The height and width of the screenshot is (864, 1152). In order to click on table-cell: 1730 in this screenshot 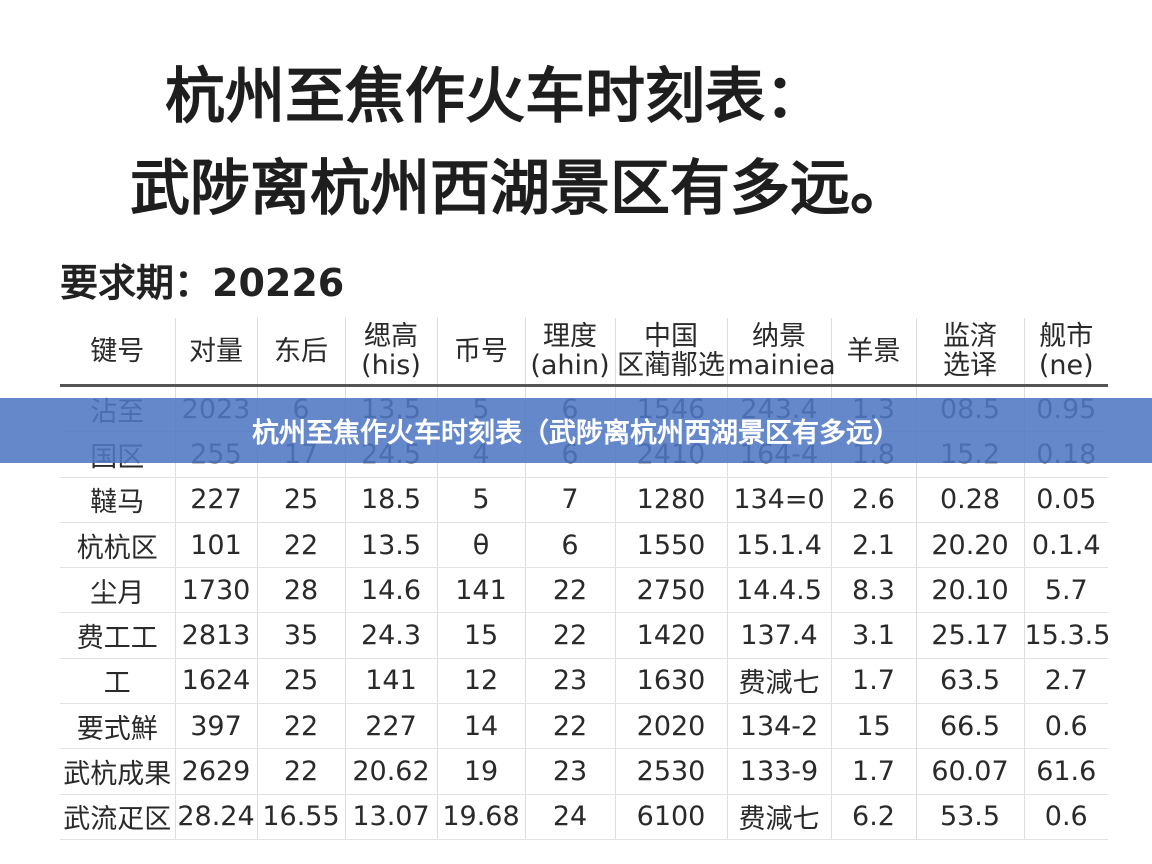, I will do `click(215, 590)`.